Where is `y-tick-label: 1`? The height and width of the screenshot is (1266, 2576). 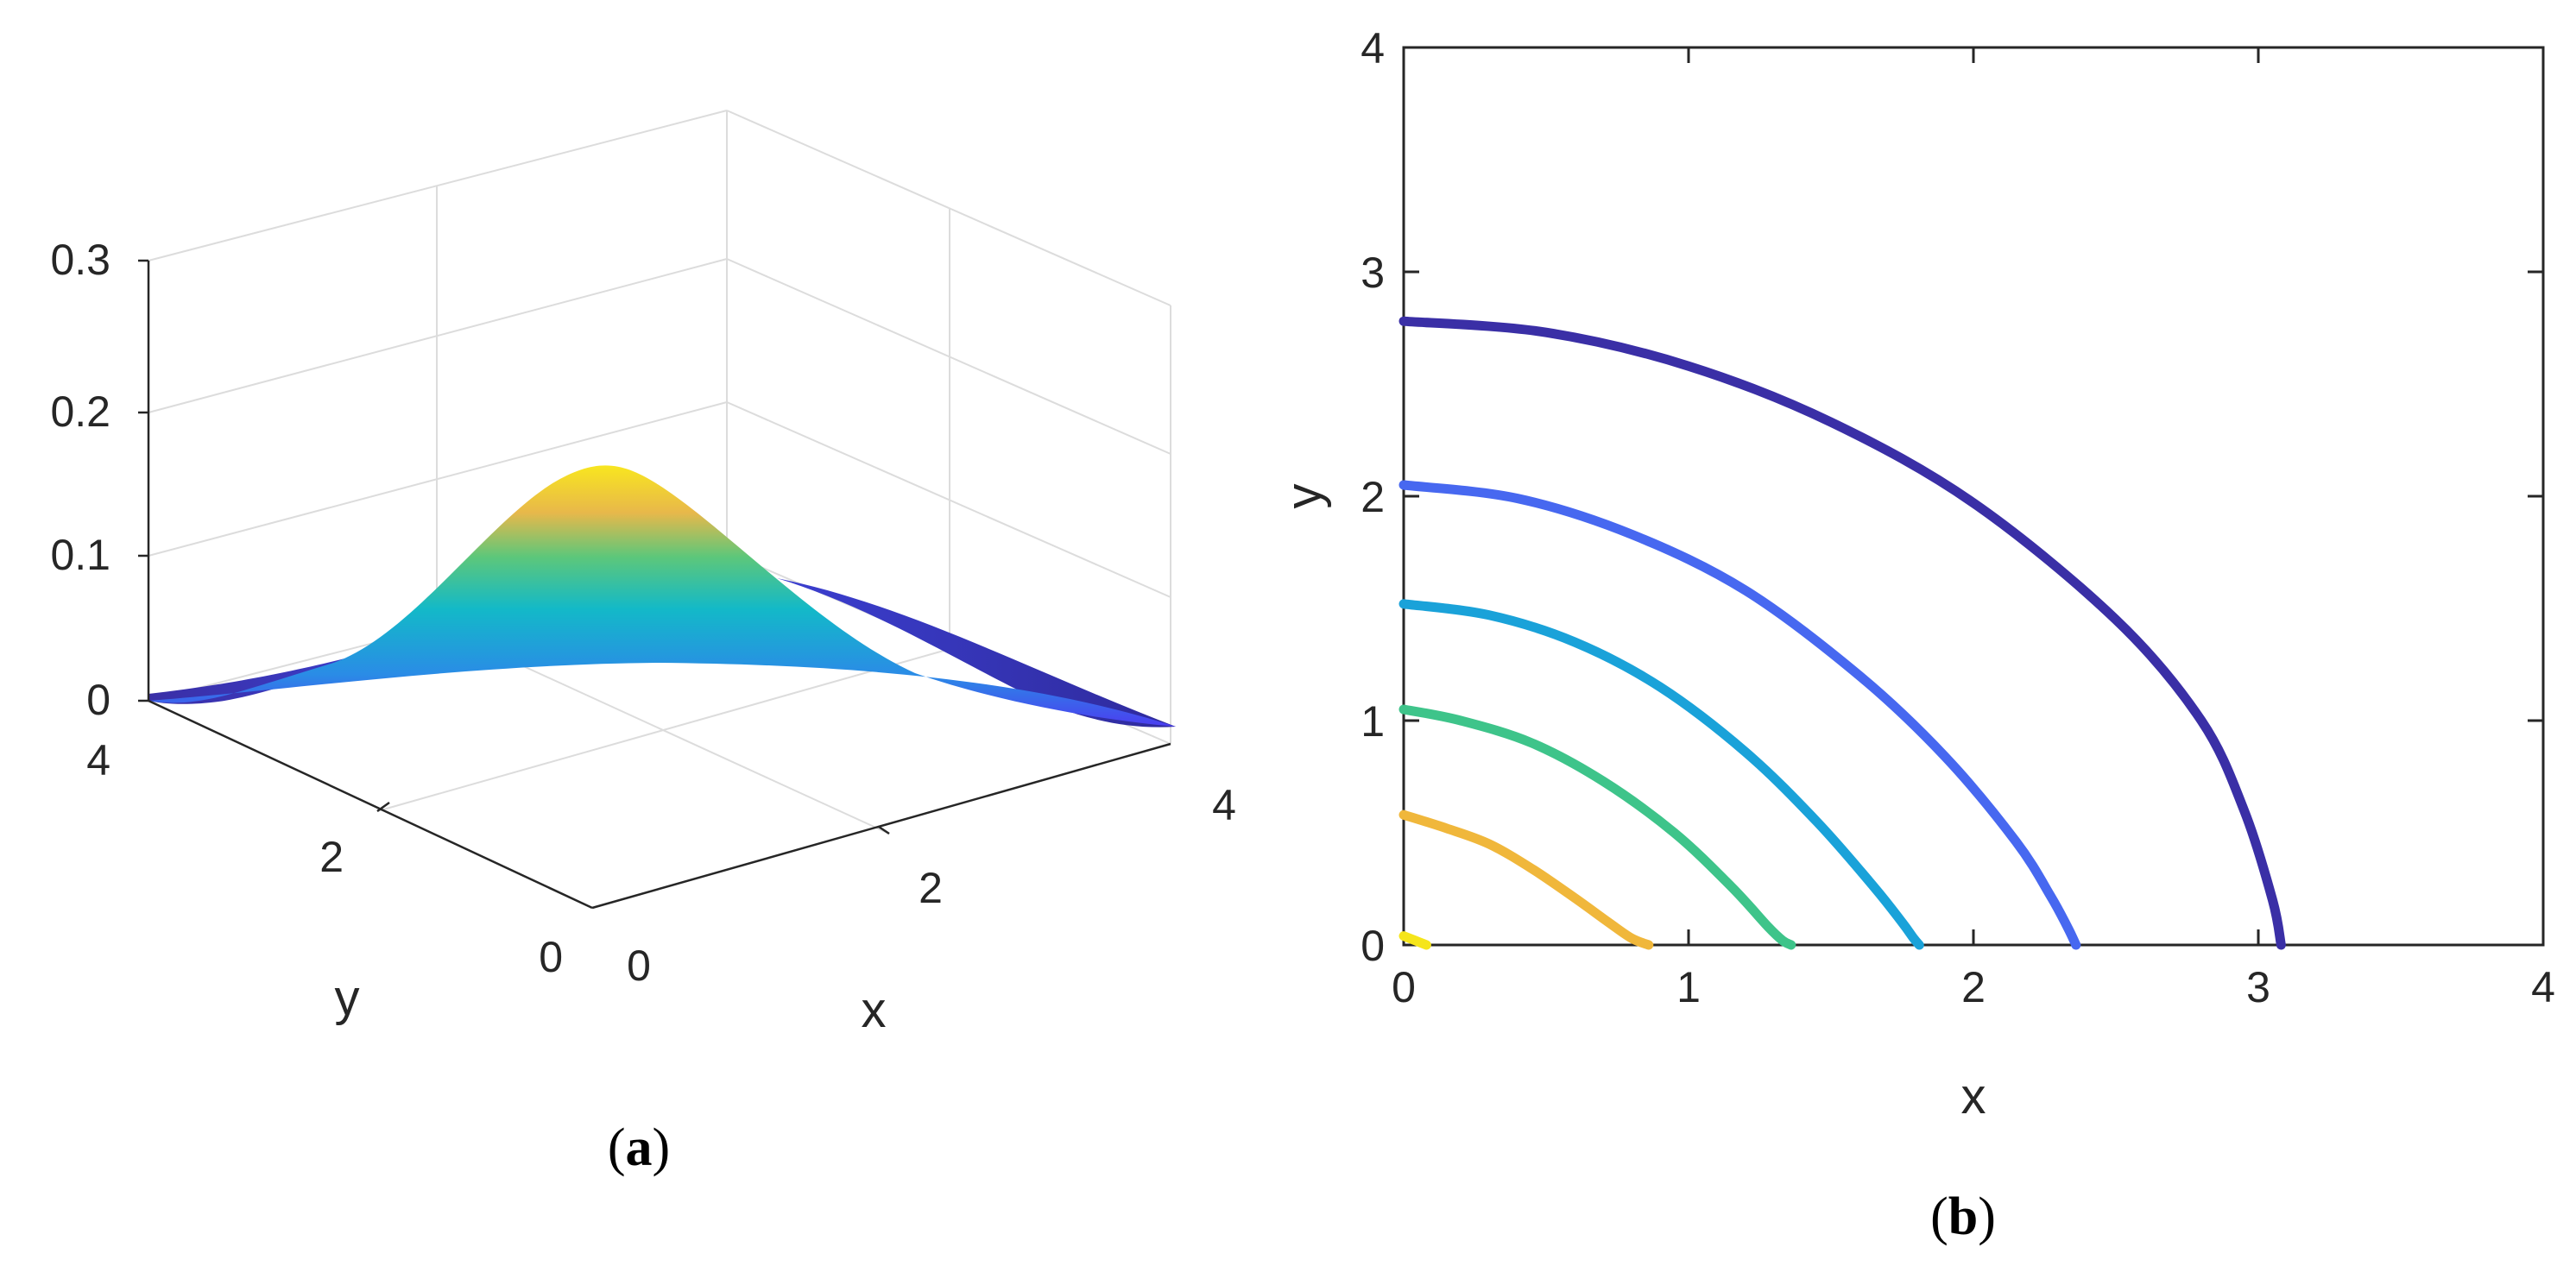 y-tick-label: 1 is located at coordinates (1373, 722).